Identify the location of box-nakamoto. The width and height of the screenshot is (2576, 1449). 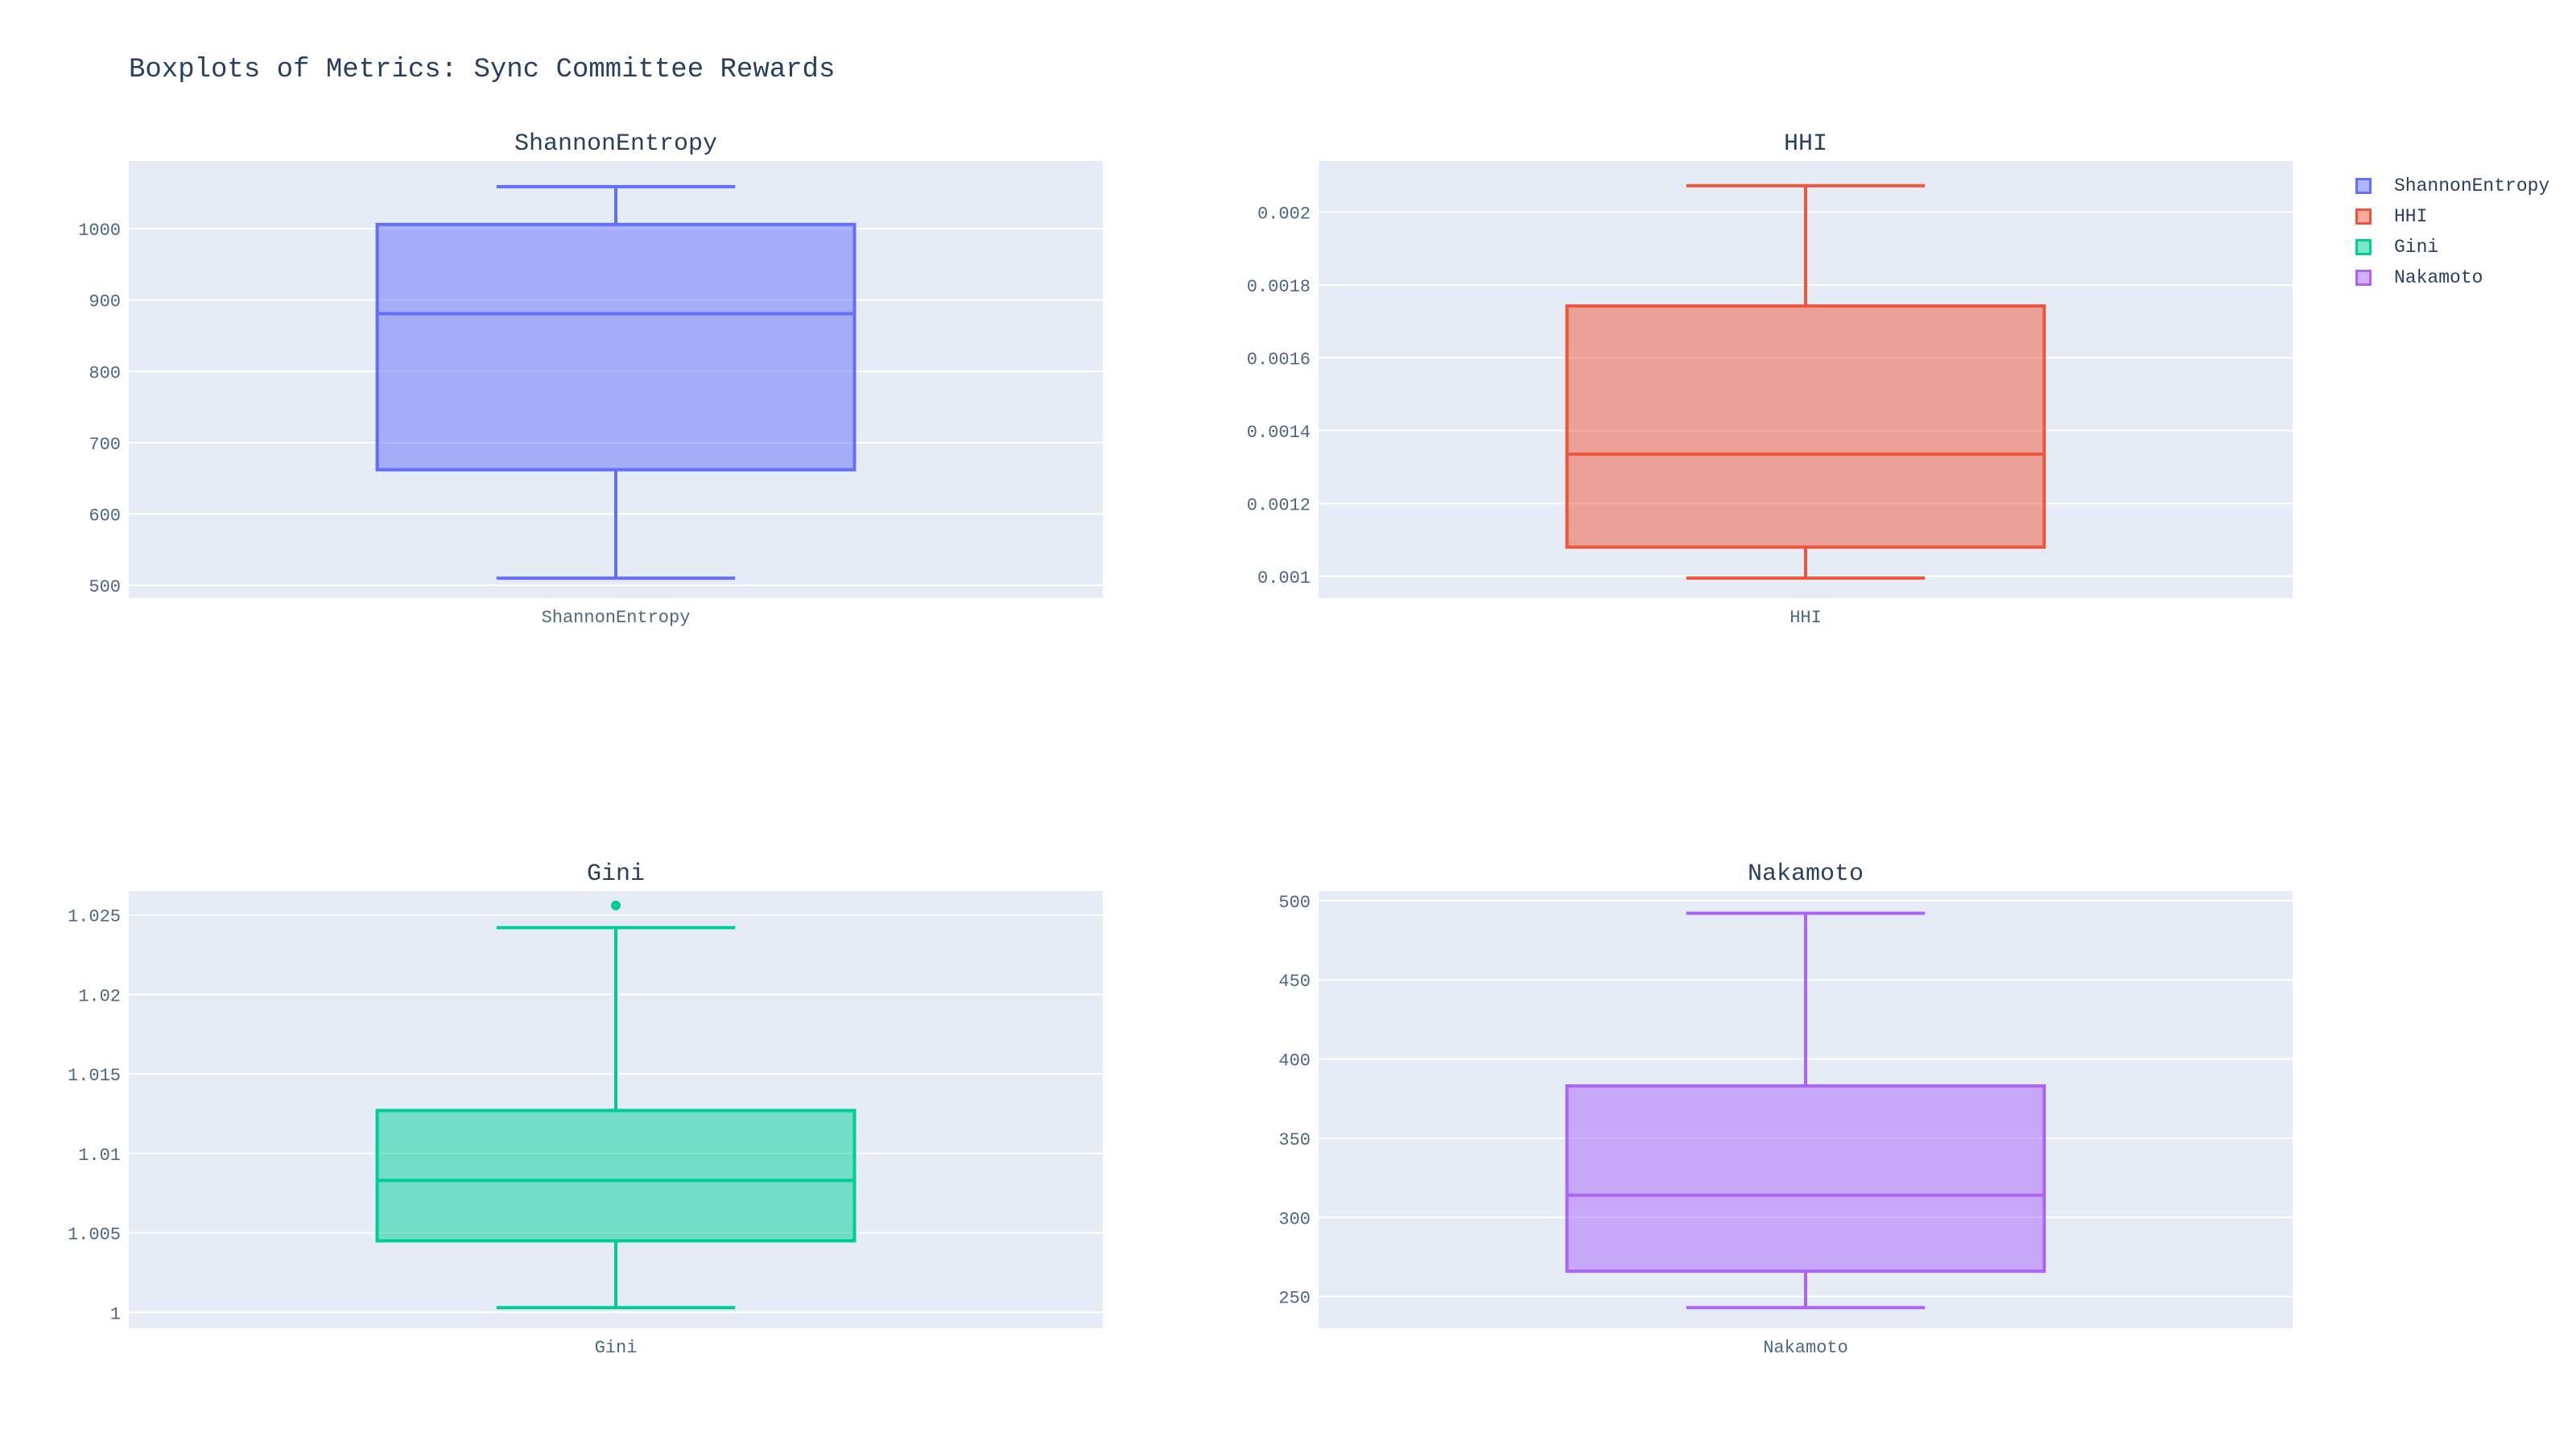
(1805, 1179).